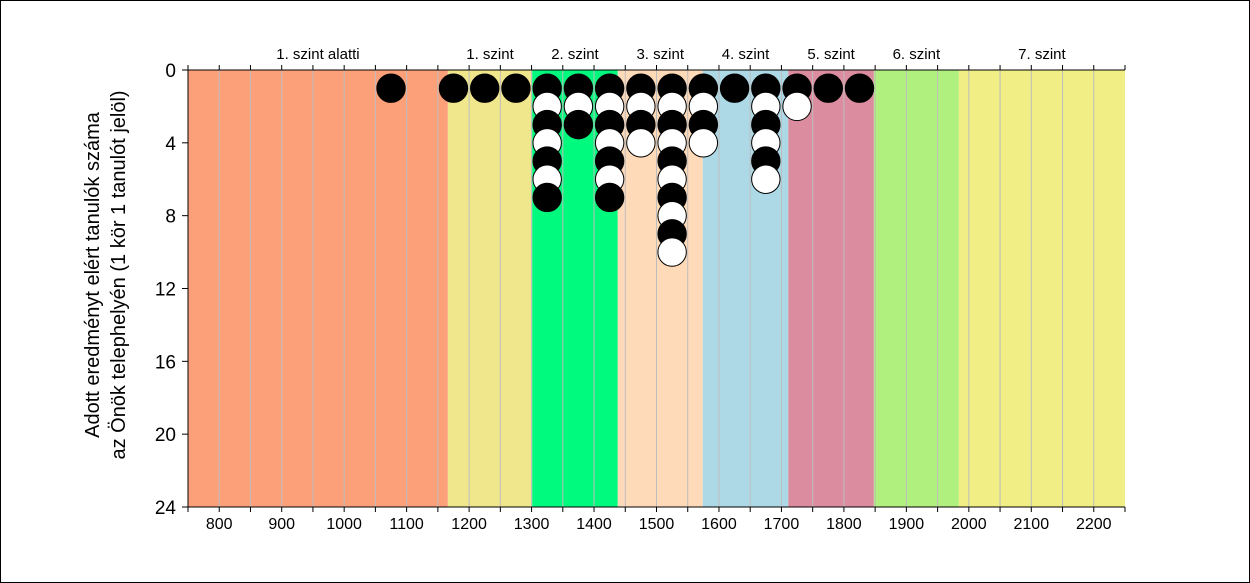 The width and height of the screenshot is (1250, 583). Describe the element at coordinates (844, 524) in the screenshot. I see `x-tick-label: 1800` at that location.